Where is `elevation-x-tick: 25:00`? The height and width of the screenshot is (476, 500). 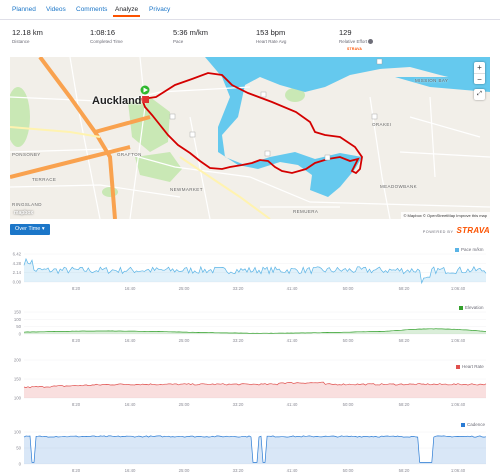
elevation-x-tick: 25:00 is located at coordinates (184, 340).